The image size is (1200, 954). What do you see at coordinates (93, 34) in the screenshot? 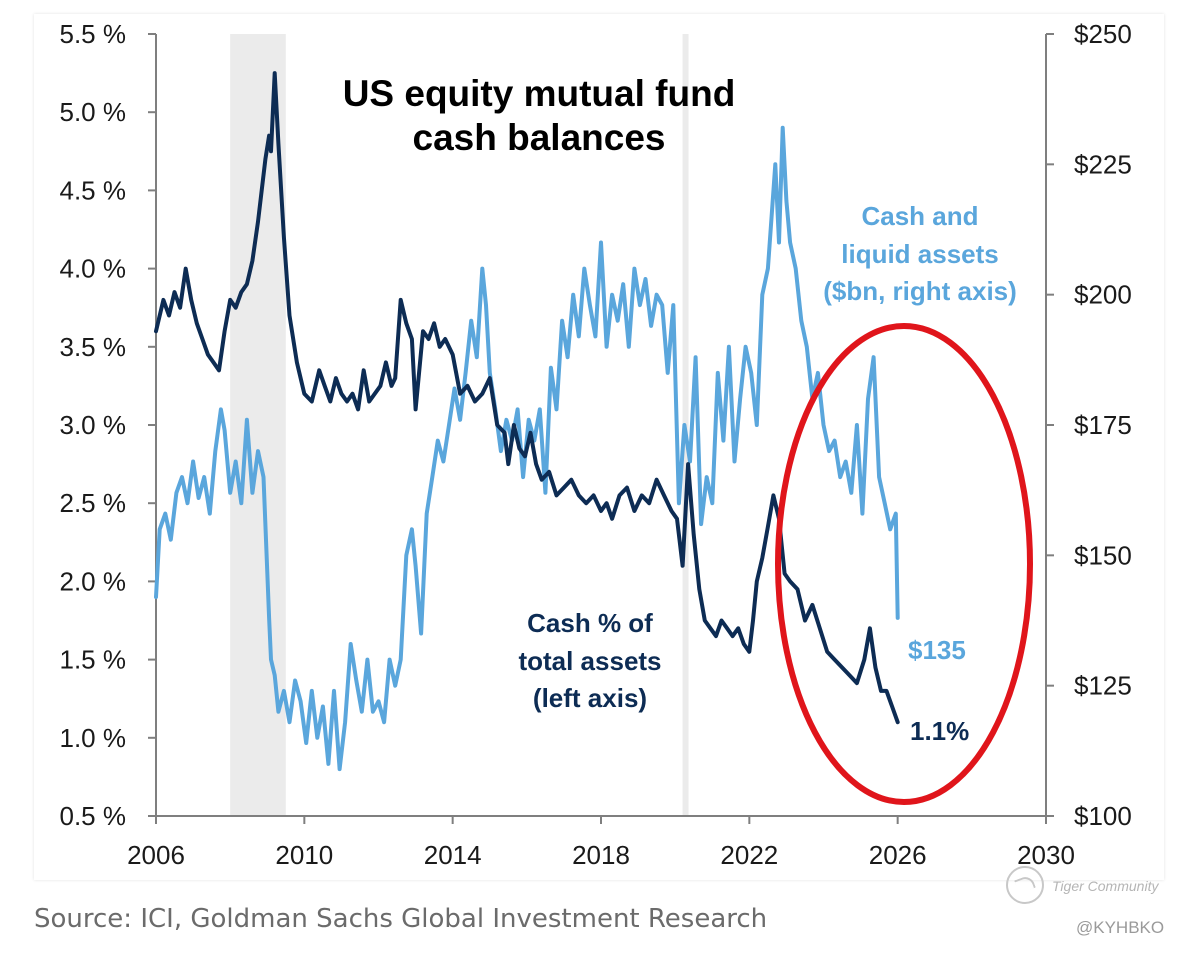
I see `left-tick-label: 5.5 %` at bounding box center [93, 34].